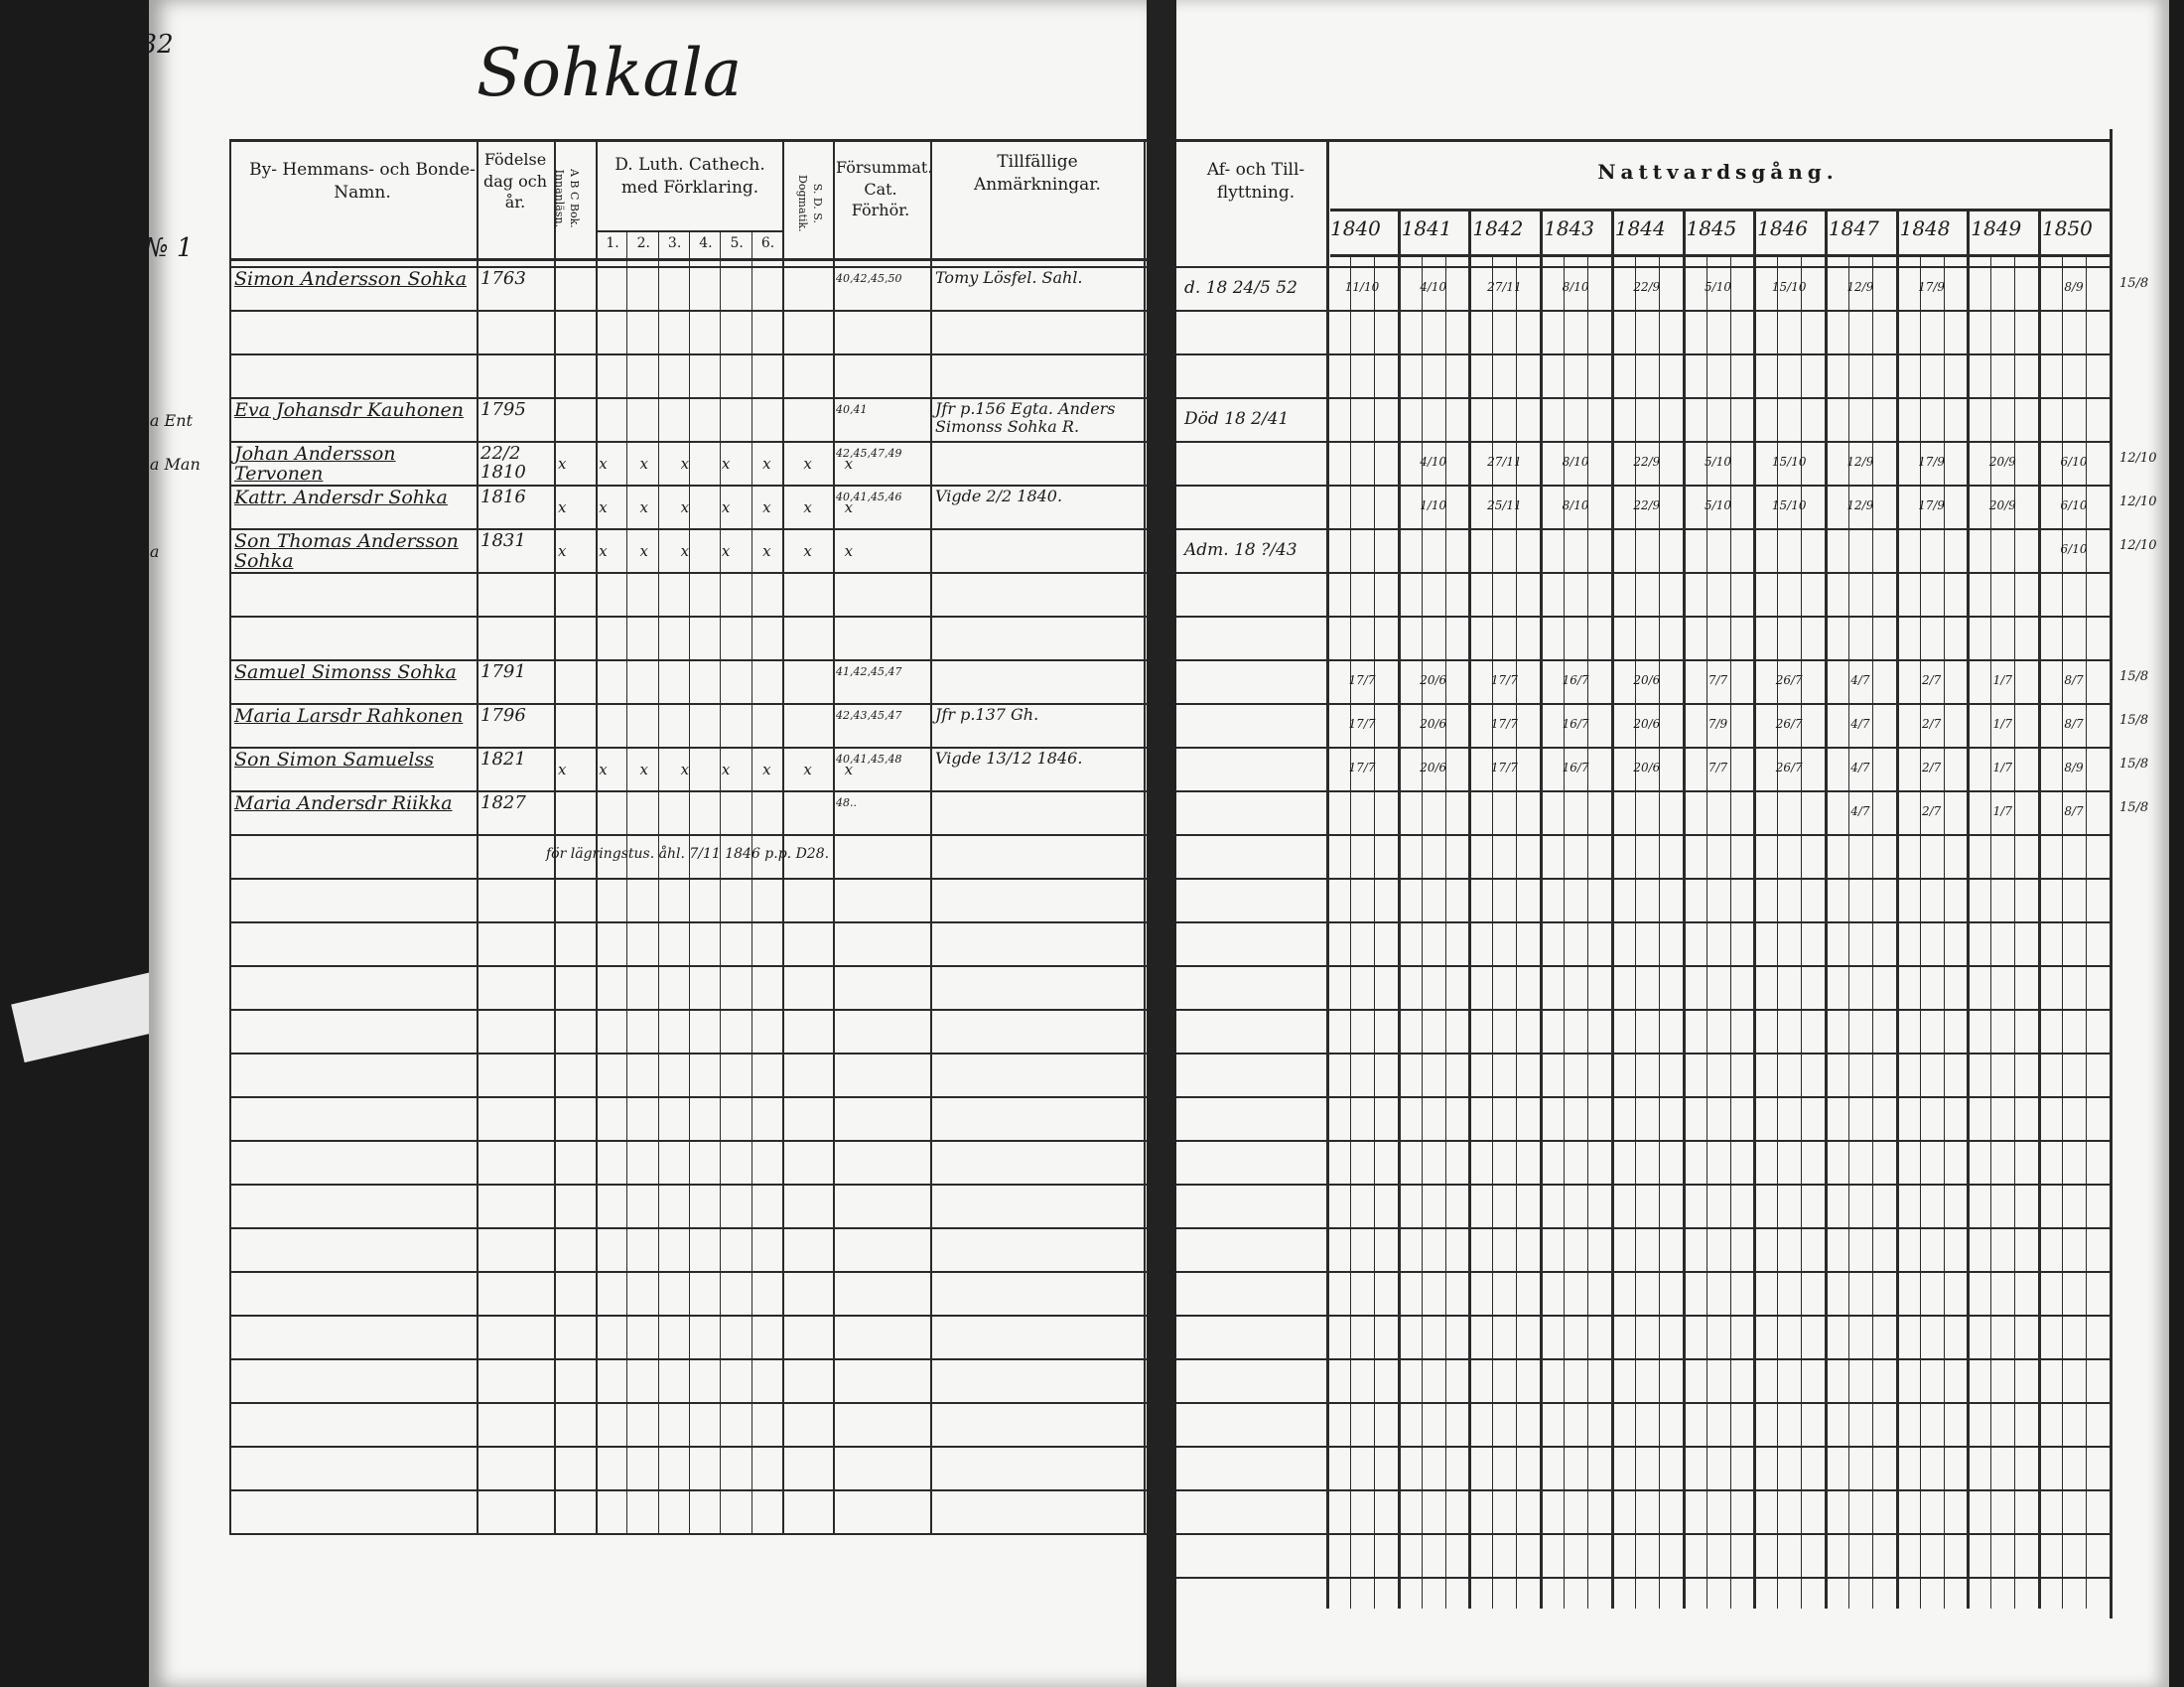 This screenshot has height=1687, width=2184. What do you see at coordinates (1255, 181) in the screenshot?
I see `header-moves: Af- och Till-flyttning.` at bounding box center [1255, 181].